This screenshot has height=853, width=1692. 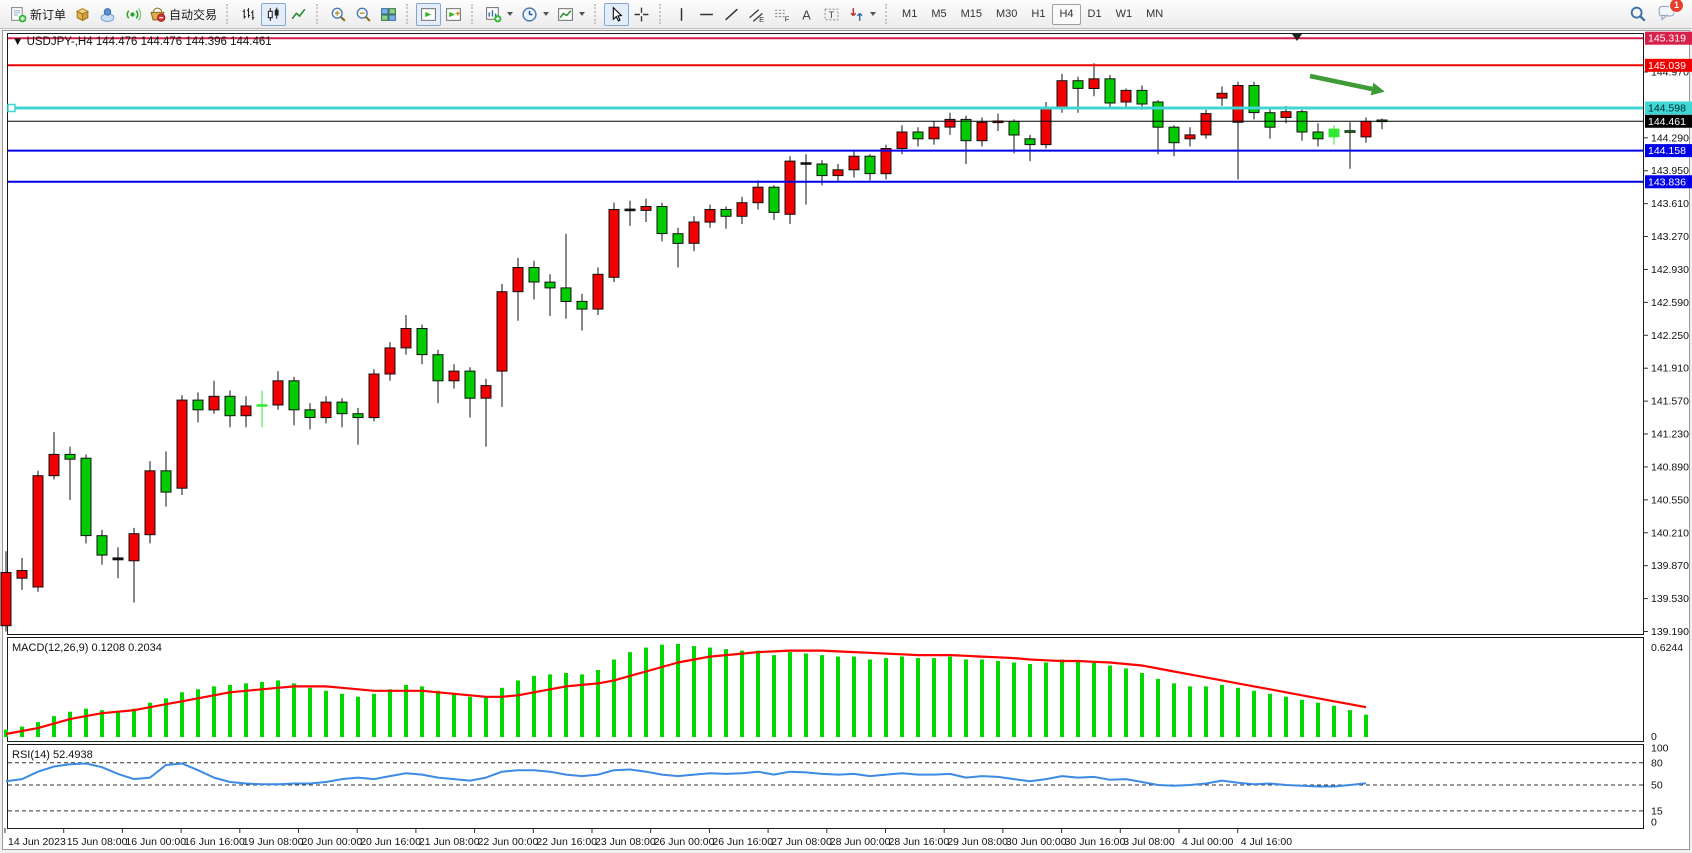 I want to click on chevron-down-icon, so click(x=873, y=14).